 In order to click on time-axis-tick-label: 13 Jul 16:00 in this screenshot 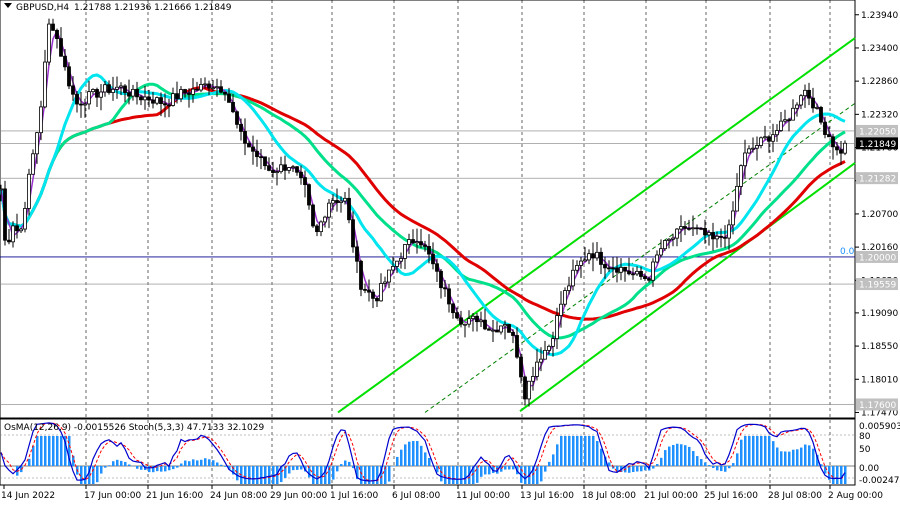, I will do `click(547, 496)`.